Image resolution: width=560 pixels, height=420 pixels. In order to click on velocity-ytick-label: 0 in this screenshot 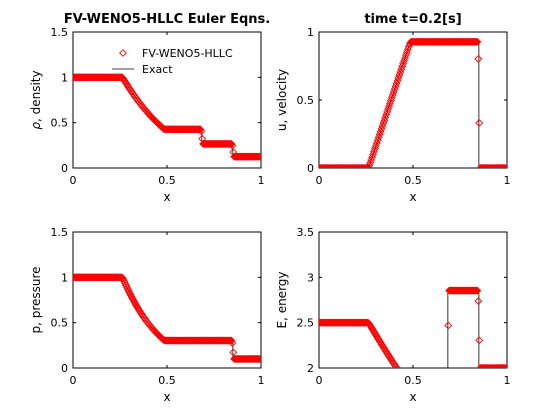, I will do `click(310, 168)`.